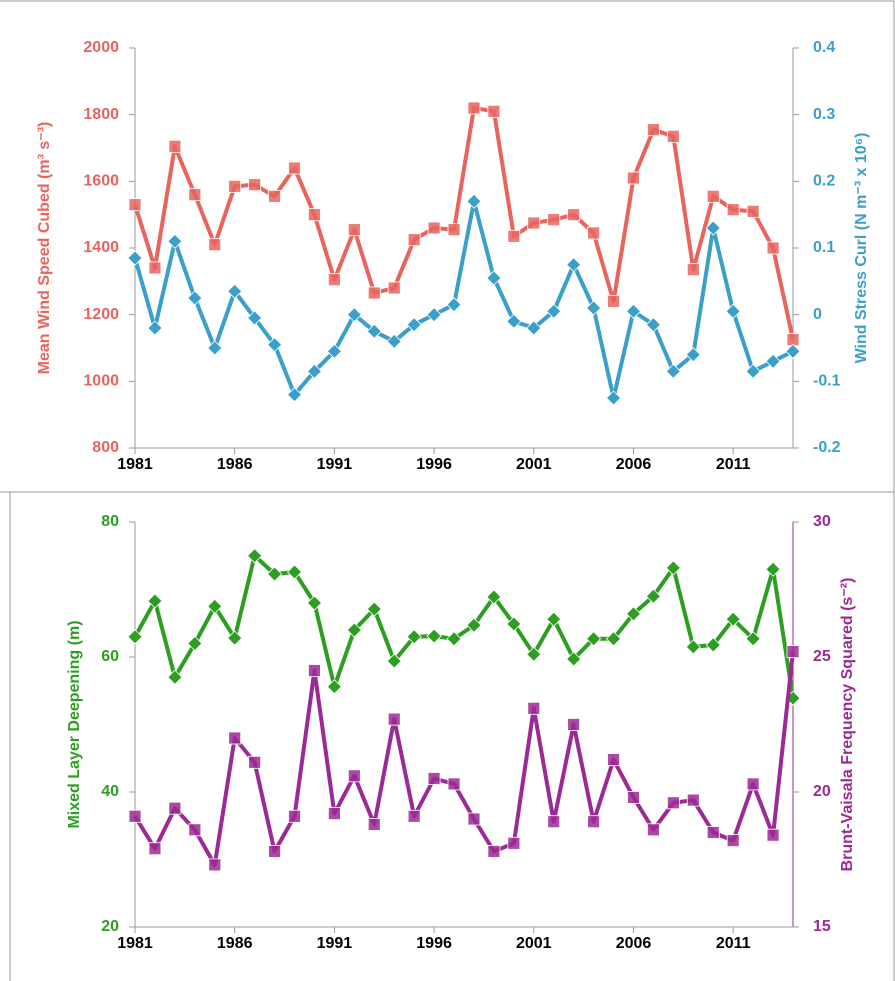 The image size is (895, 981). Describe the element at coordinates (110, 521) in the screenshot. I see `y-tick-label: 80` at that location.